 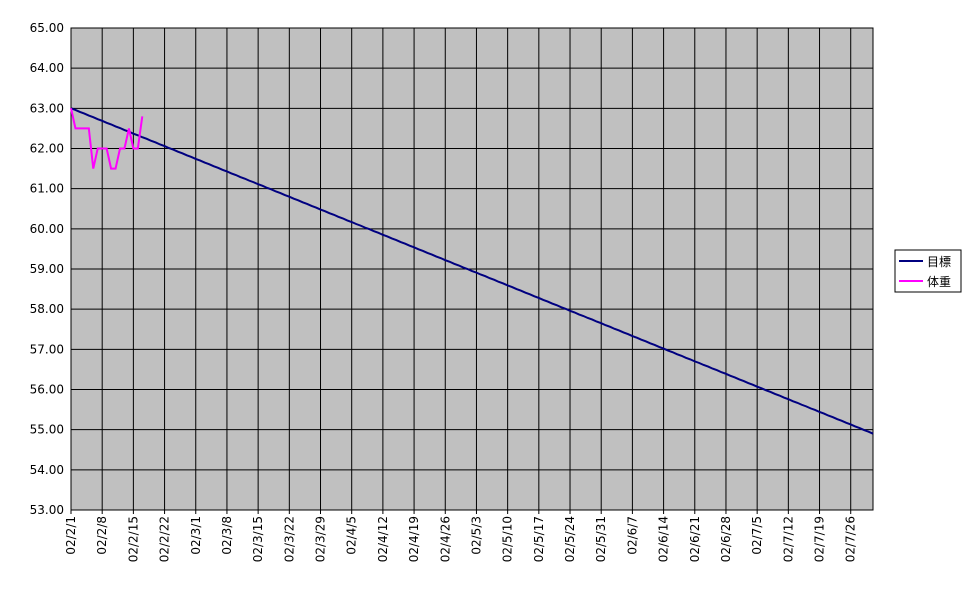 What do you see at coordinates (227, 535) in the screenshot?
I see `x-tick-label: 02/3/8` at bounding box center [227, 535].